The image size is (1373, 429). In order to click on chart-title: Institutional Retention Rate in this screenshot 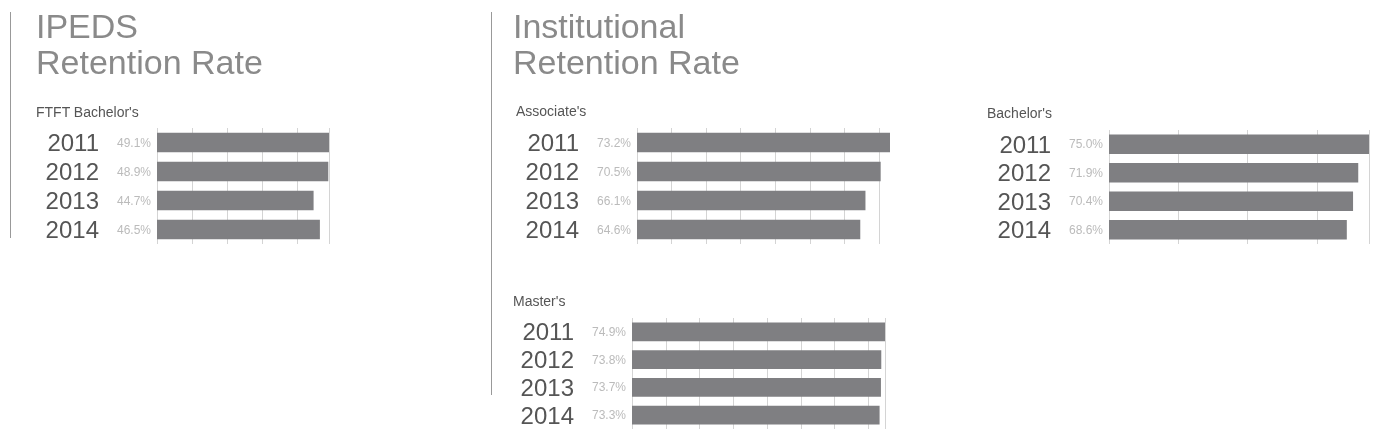, I will do `click(626, 44)`.